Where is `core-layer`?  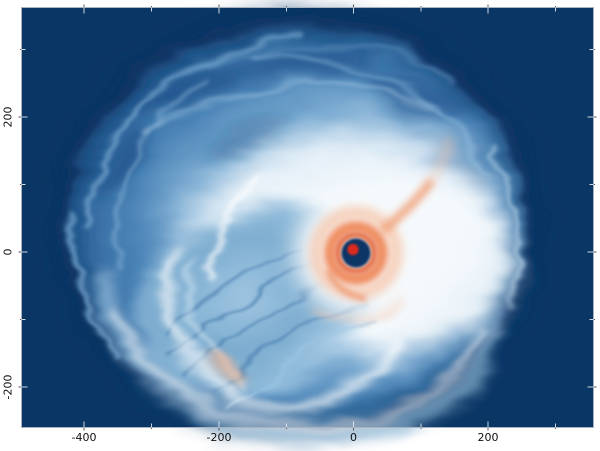 core-layer is located at coordinates (373, 226).